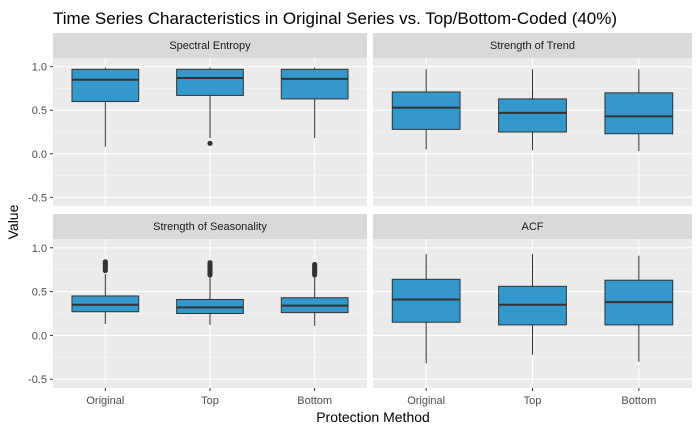  I want to click on x-axis-title: Protection Method, so click(373, 417).